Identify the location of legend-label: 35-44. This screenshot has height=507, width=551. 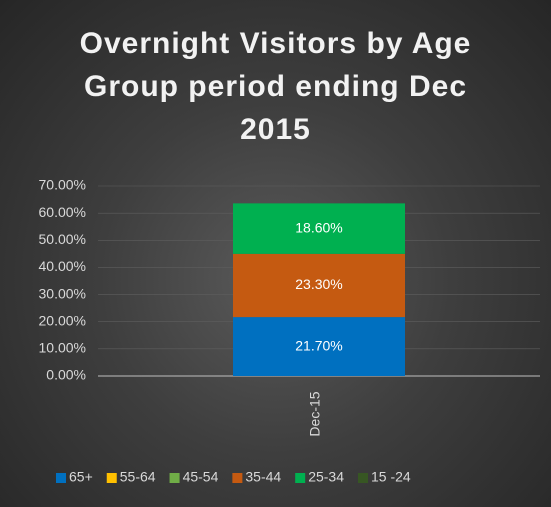
(263, 477).